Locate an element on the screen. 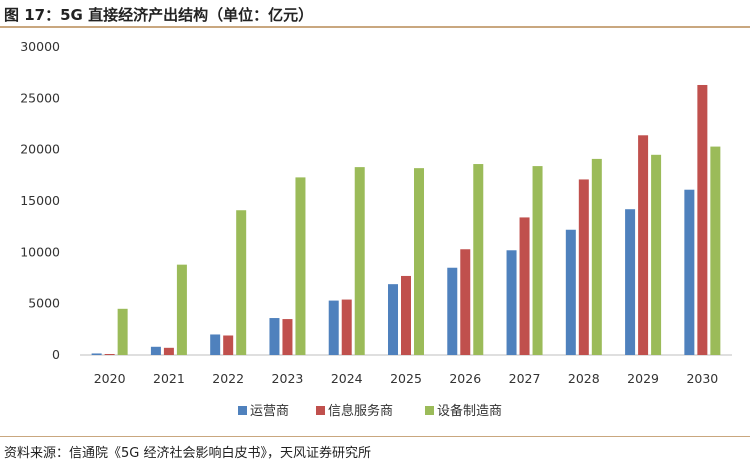 This screenshot has width=750, height=469. x-tick-label: 2027 is located at coordinates (525, 378).